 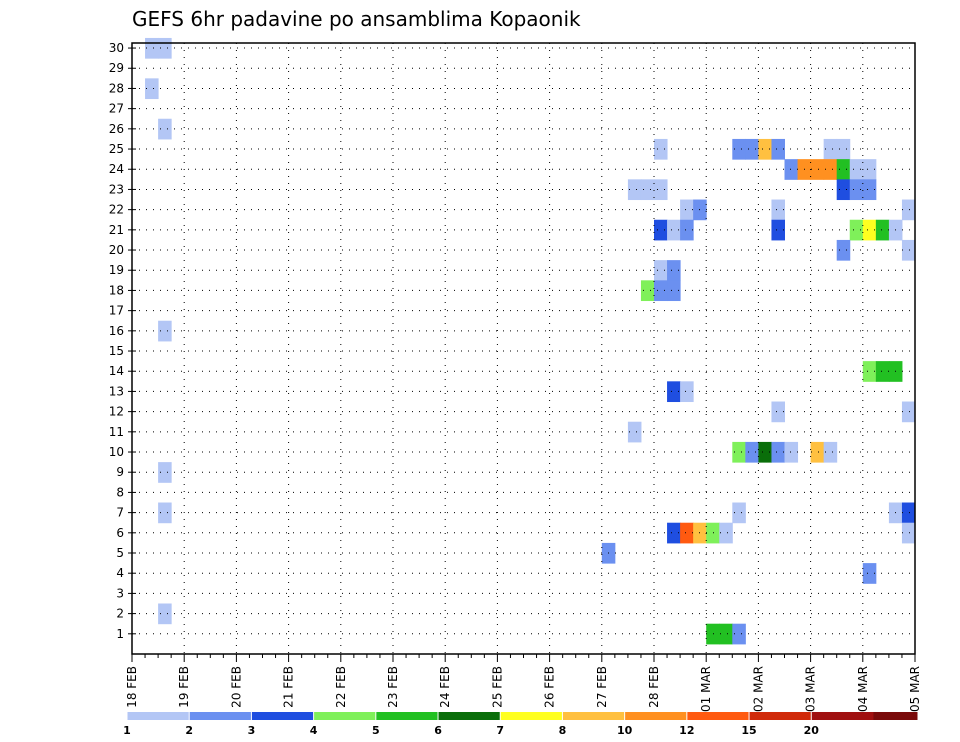 What do you see at coordinates (863, 689) in the screenshot?
I see `x-tick-label: 04 MAR` at bounding box center [863, 689].